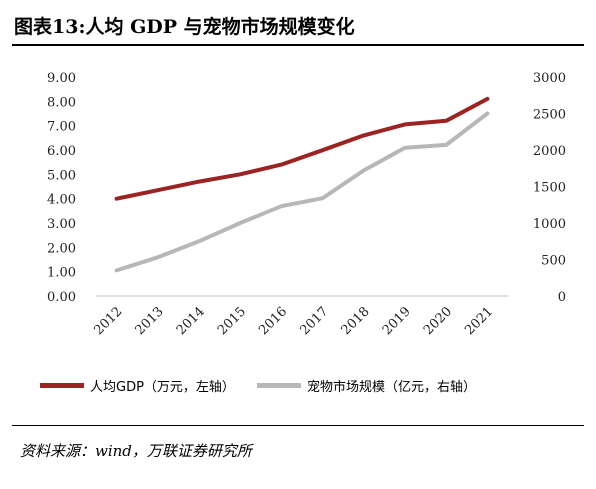 Image resolution: width=596 pixels, height=489 pixels. What do you see at coordinates (549, 115) in the screenshot?
I see `y-right-tick-label: 2500` at bounding box center [549, 115].